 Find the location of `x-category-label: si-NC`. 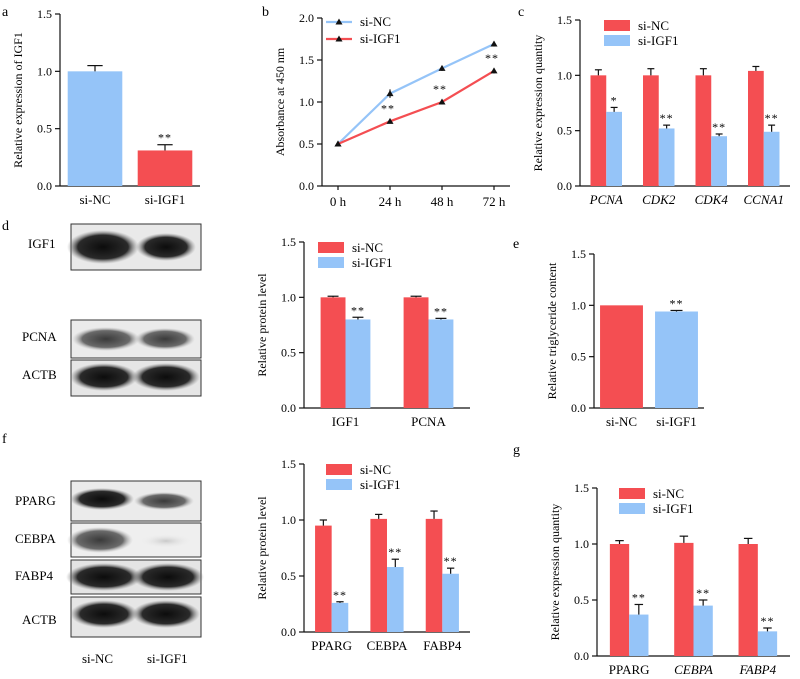

x-category-label: si-NC is located at coordinates (94, 199).